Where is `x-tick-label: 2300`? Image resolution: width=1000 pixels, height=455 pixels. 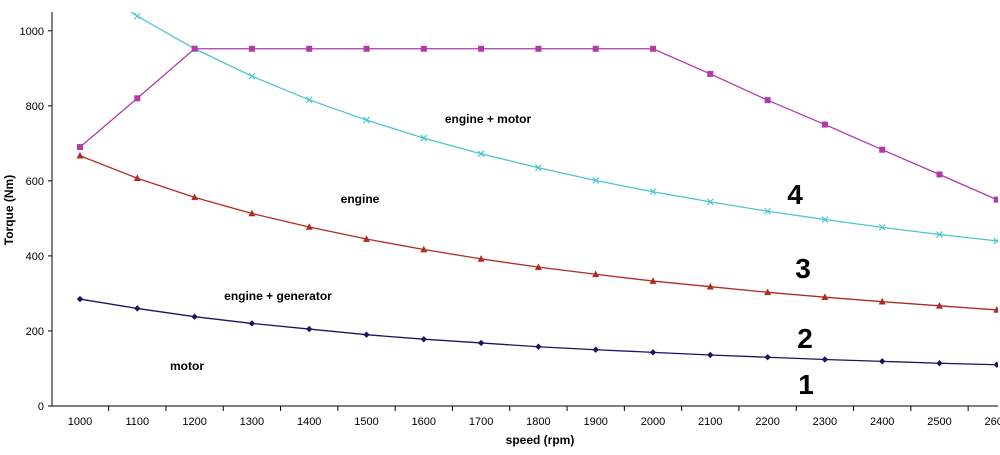 x-tick-label: 2300 is located at coordinates (825, 422).